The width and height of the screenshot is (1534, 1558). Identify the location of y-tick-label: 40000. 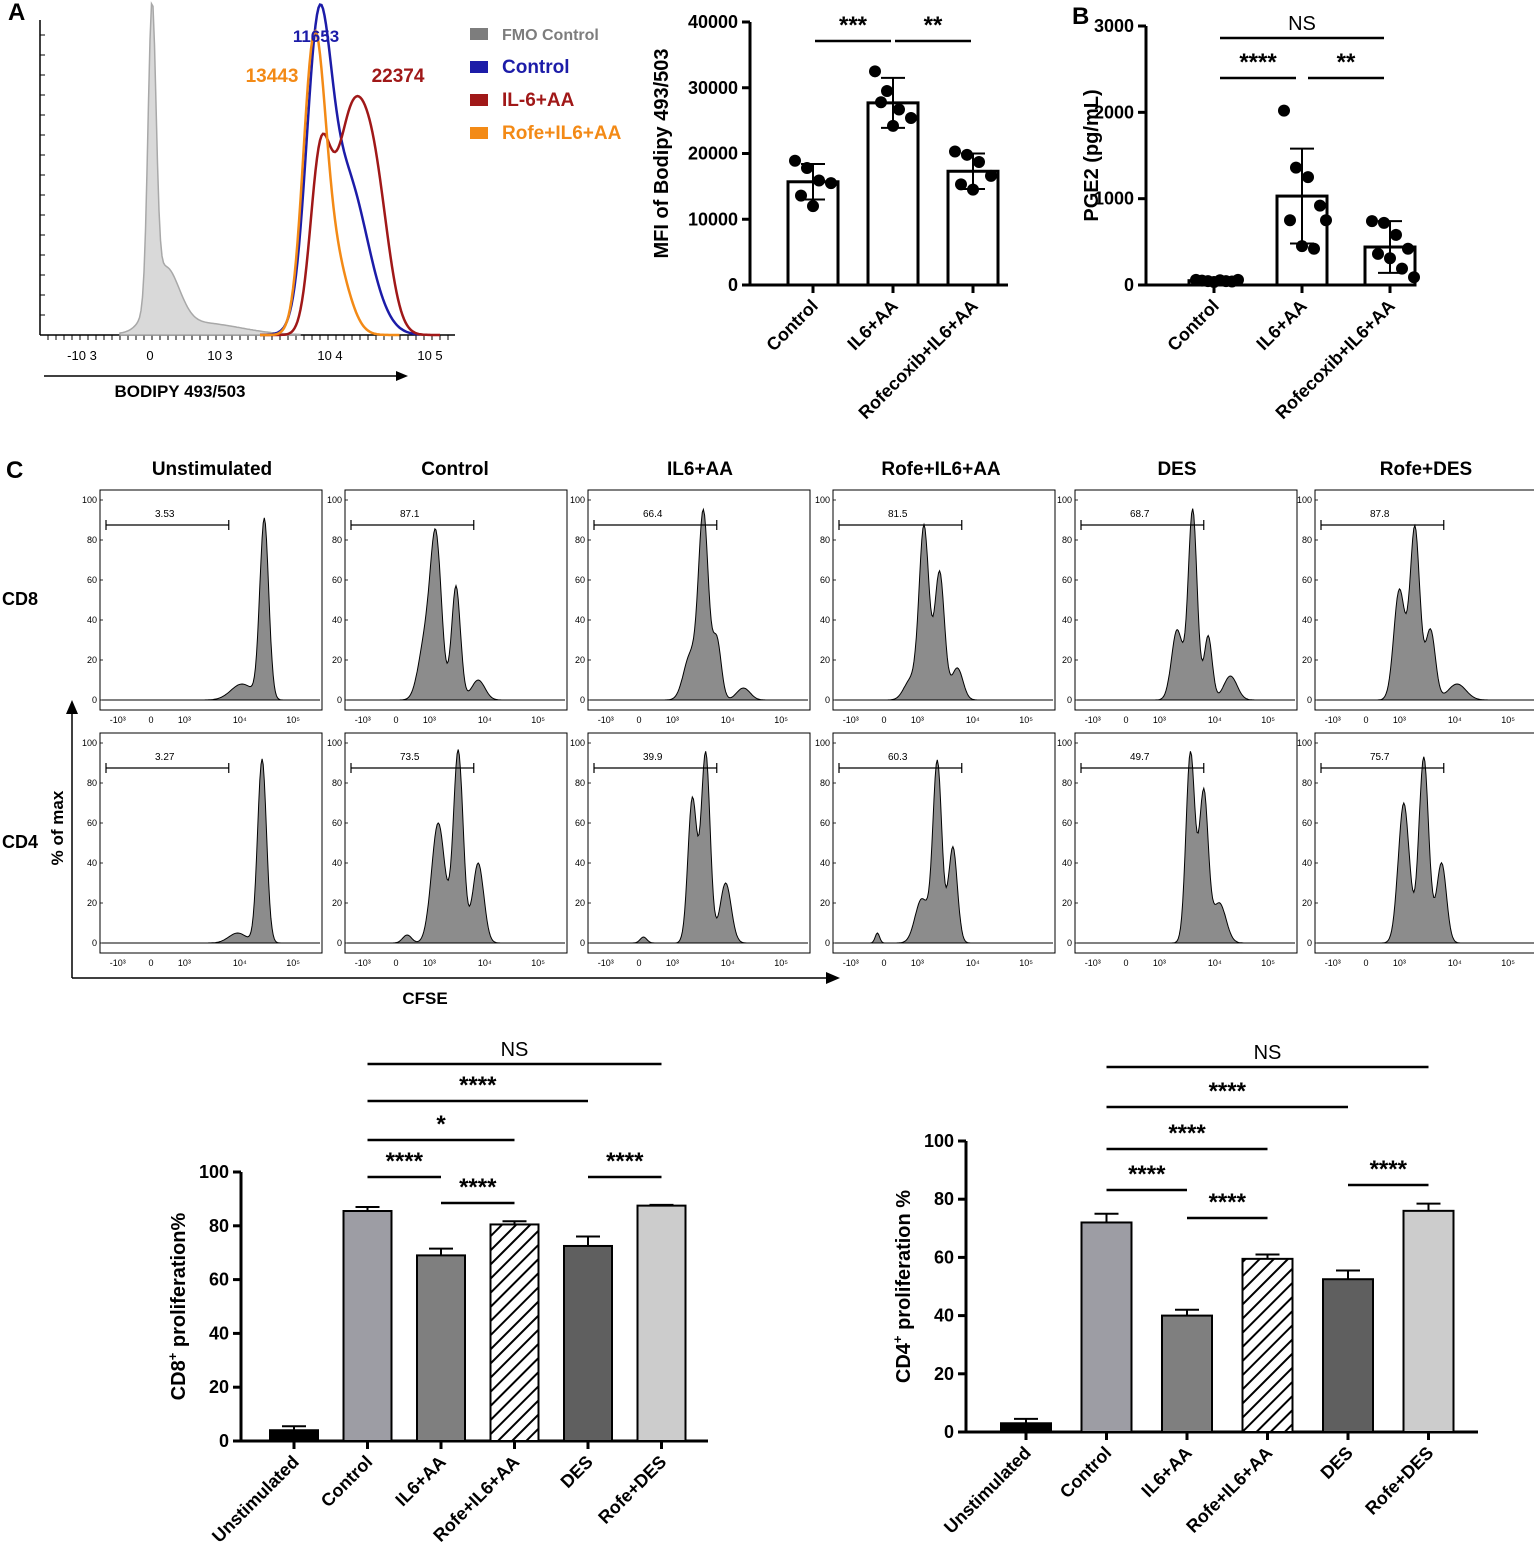
(713, 22).